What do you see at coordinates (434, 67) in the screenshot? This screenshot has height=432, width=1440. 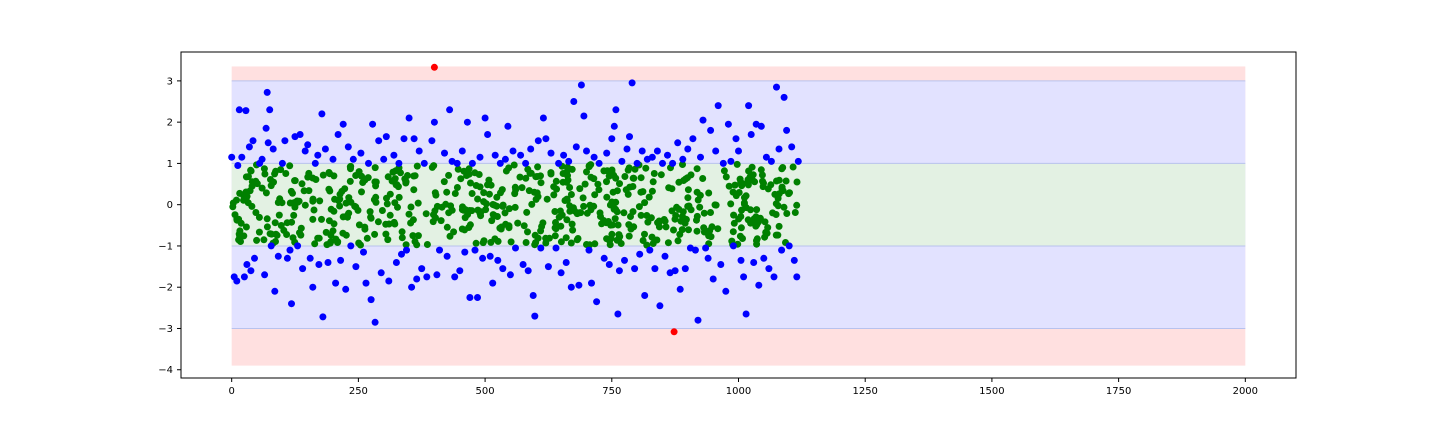 I see `data-point-red` at bounding box center [434, 67].